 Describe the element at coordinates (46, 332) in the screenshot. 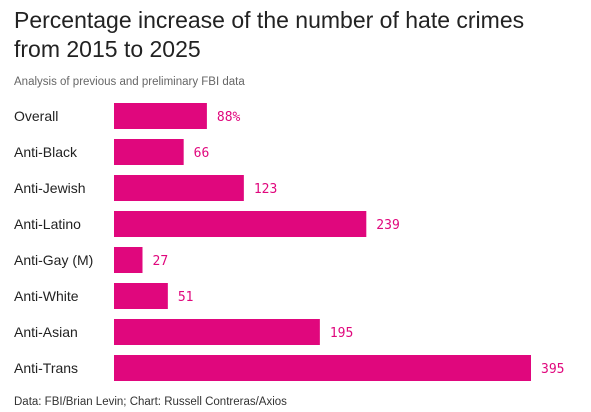

I see `category-label-anti-asian: Anti-Asian` at that location.